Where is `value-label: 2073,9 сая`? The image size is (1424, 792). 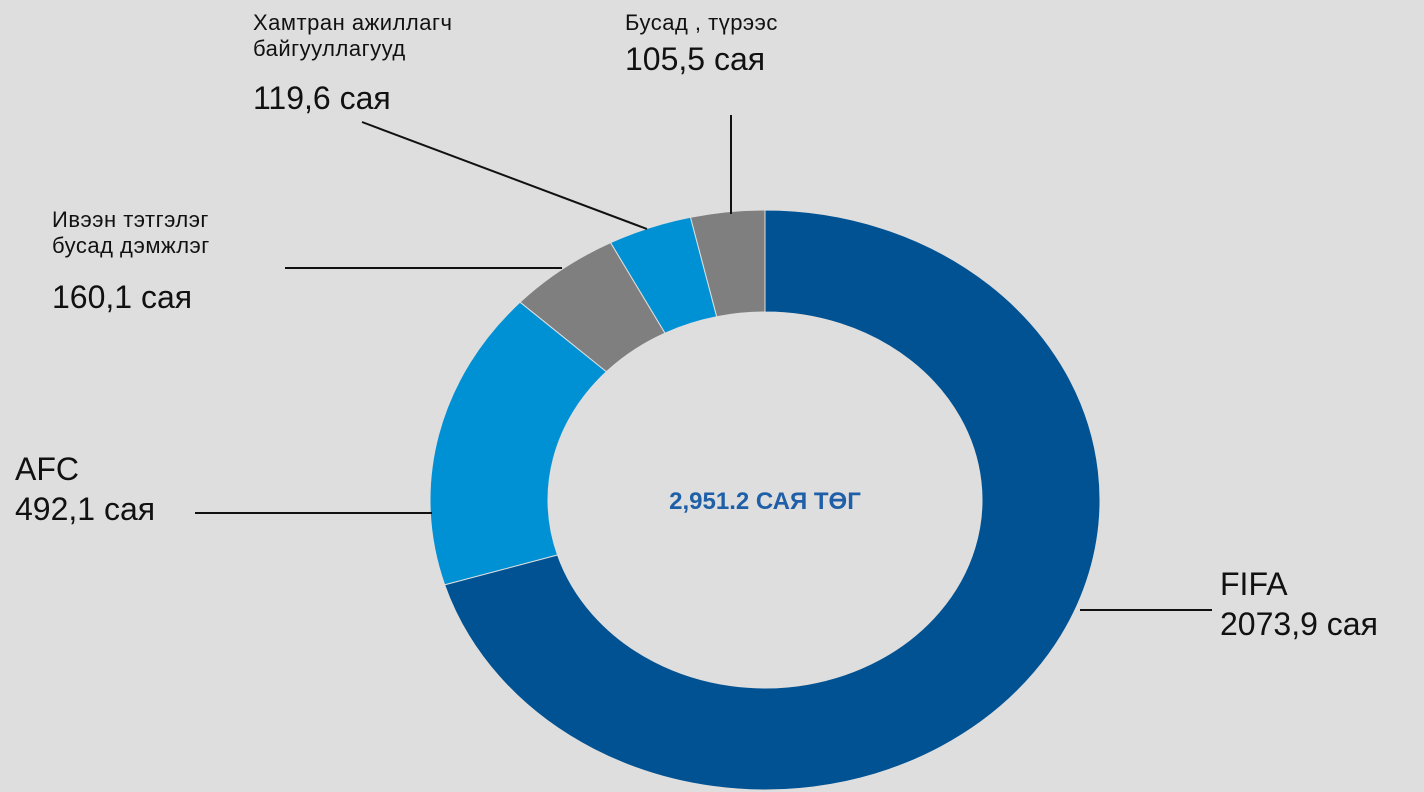
value-label: 2073,9 сая is located at coordinates (1299, 624).